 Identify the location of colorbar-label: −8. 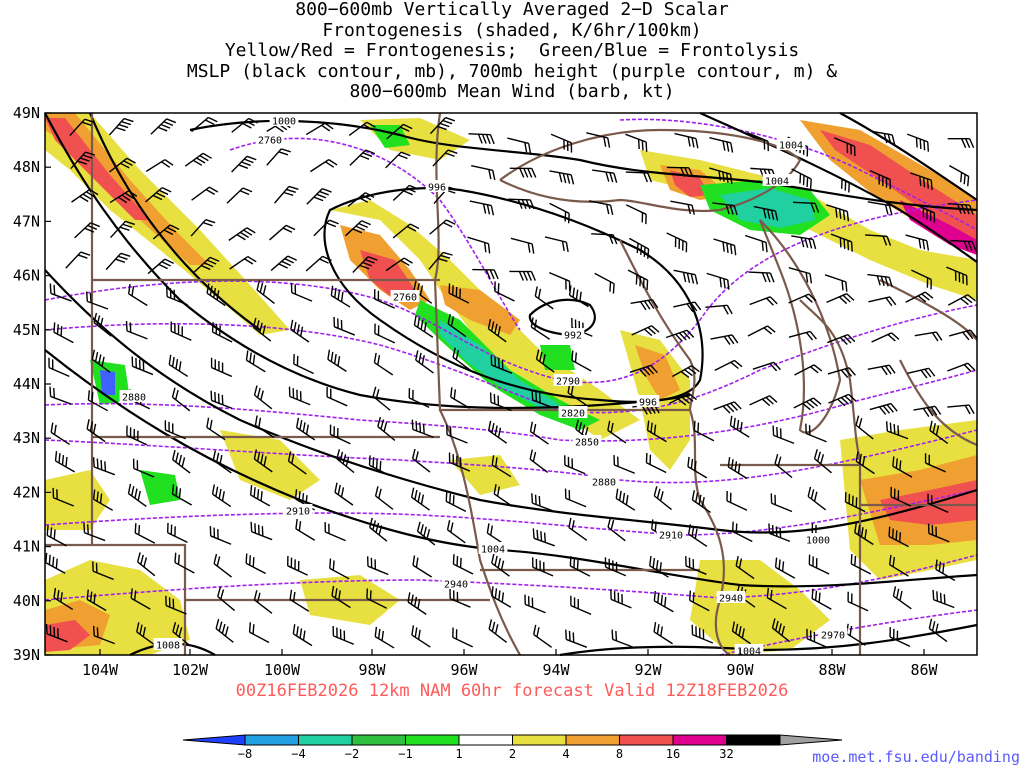
(245, 754).